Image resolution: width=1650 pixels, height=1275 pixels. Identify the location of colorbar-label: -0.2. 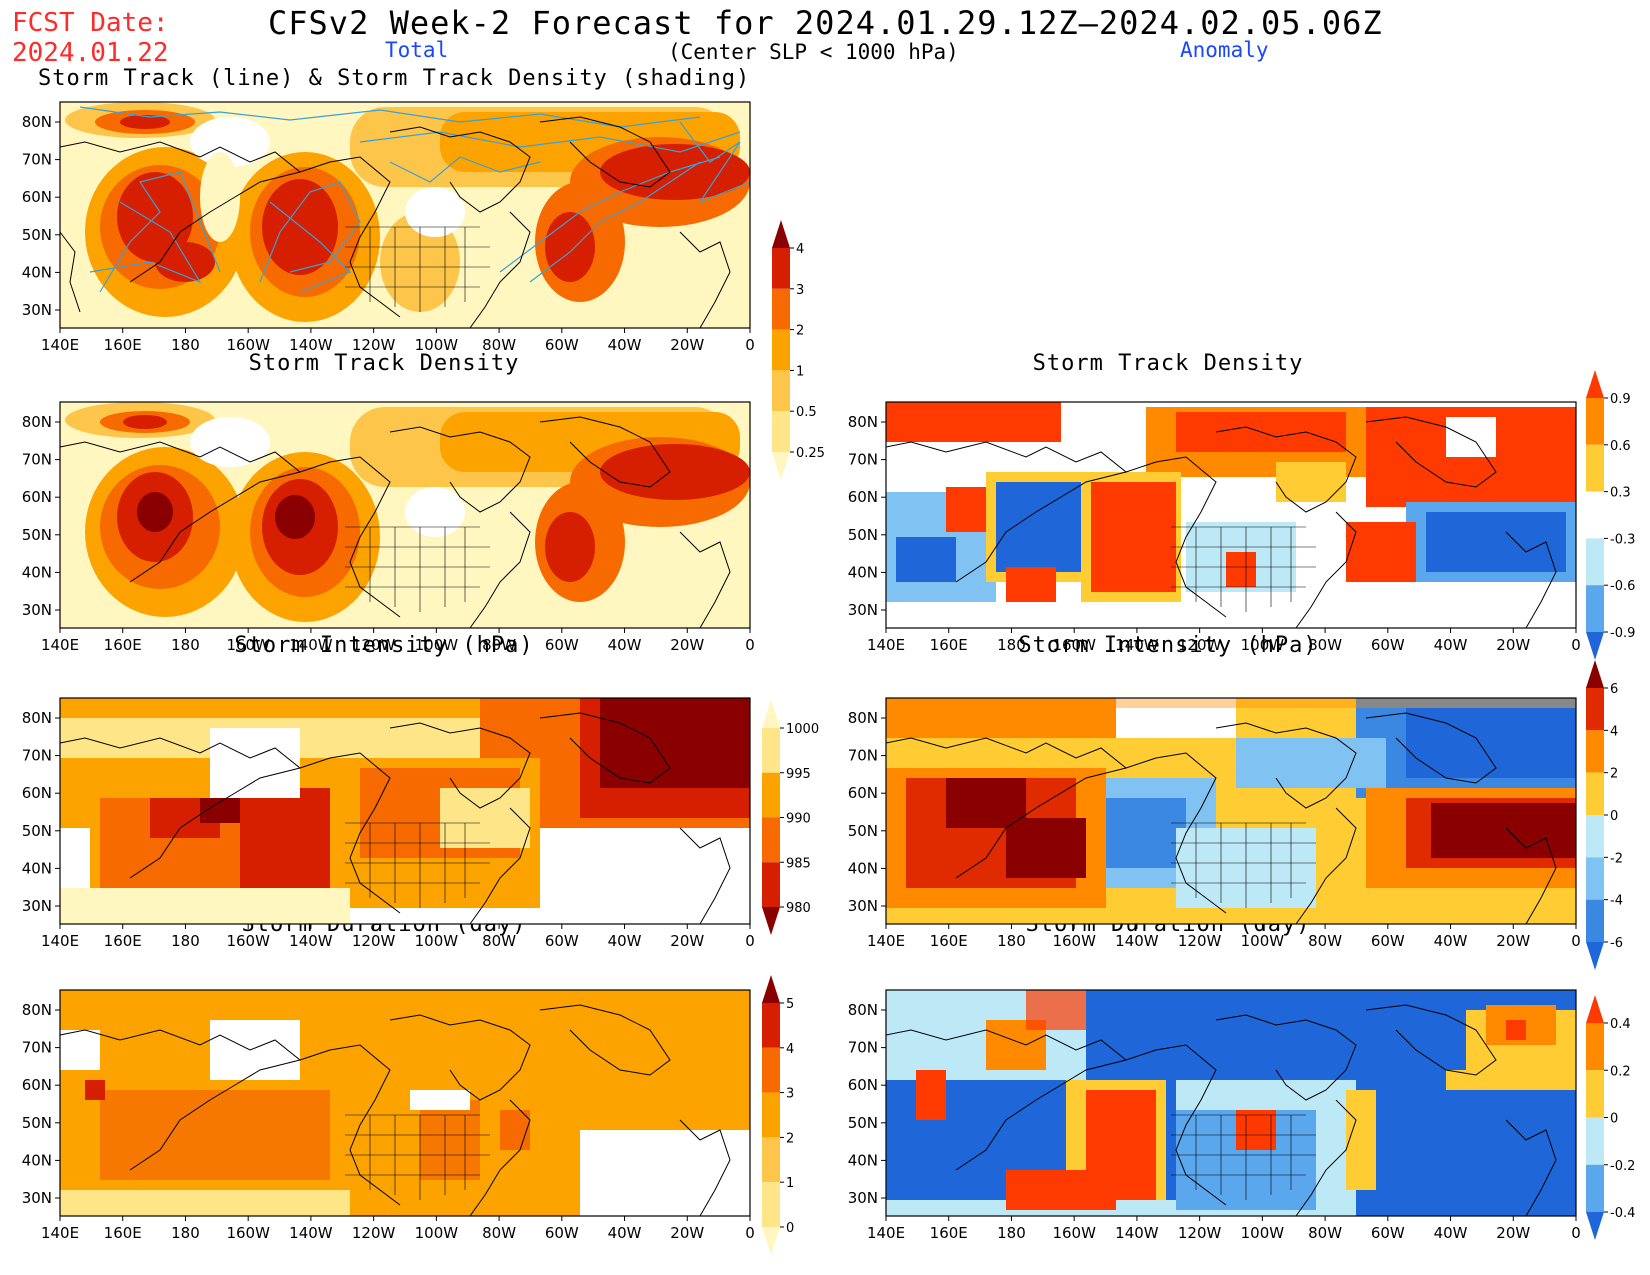
(1622, 1166).